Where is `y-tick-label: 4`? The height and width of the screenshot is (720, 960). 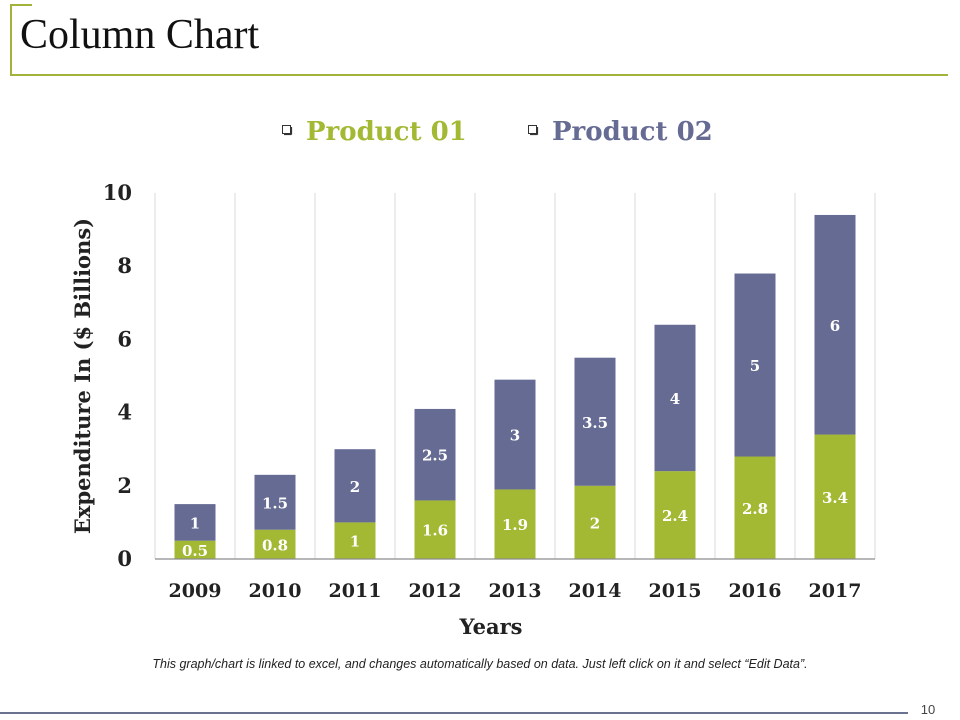
y-tick-label: 4 is located at coordinates (124, 412).